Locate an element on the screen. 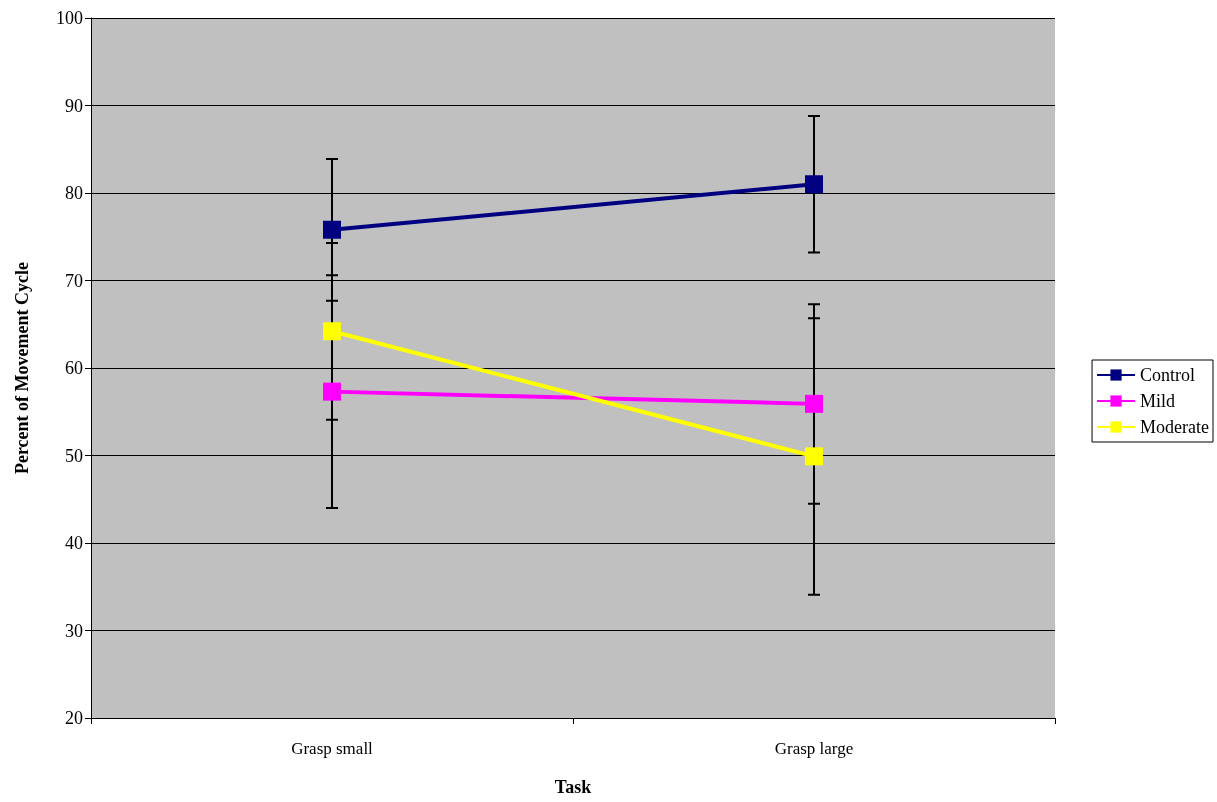  x-tick-label: Grasp small is located at coordinates (332, 748).